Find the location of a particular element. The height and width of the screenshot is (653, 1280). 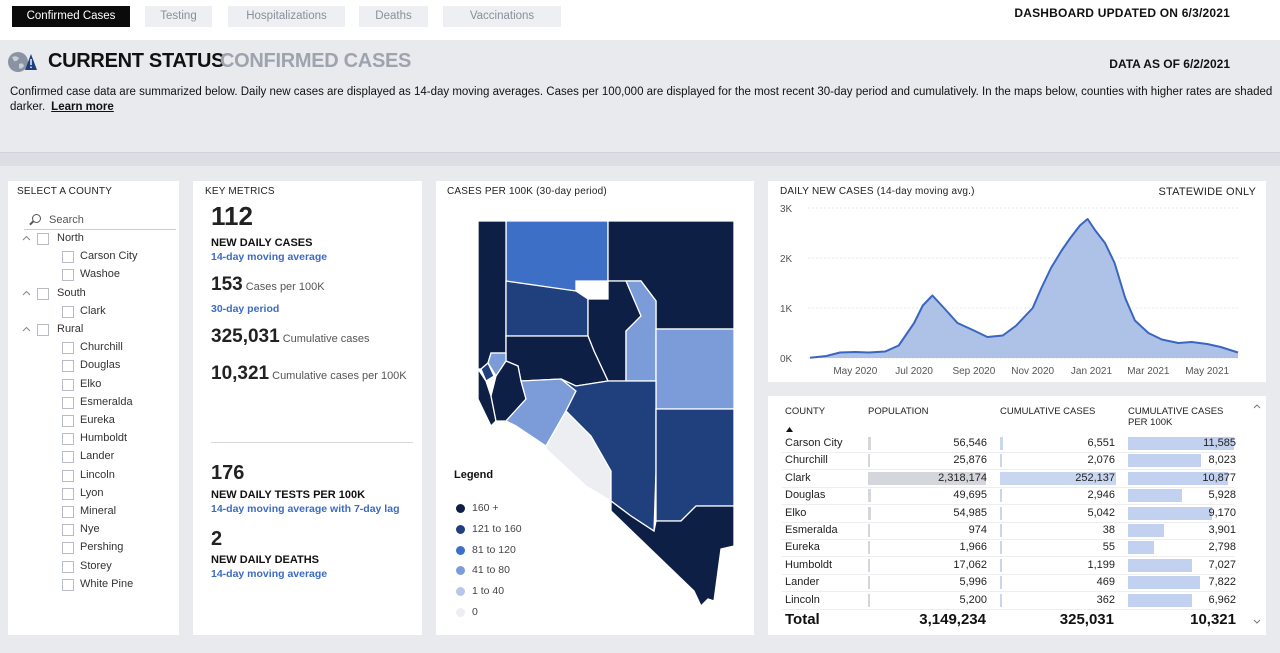

dashboard-updated: DASHBOARD UPDATED ON 6/3/2021 is located at coordinates (1122, 13).